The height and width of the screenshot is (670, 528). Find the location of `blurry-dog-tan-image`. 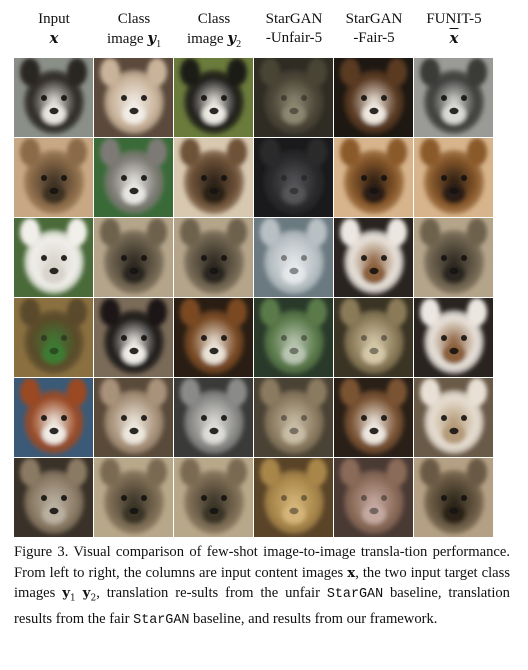

blurry-dog-tan-image is located at coordinates (373, 337).